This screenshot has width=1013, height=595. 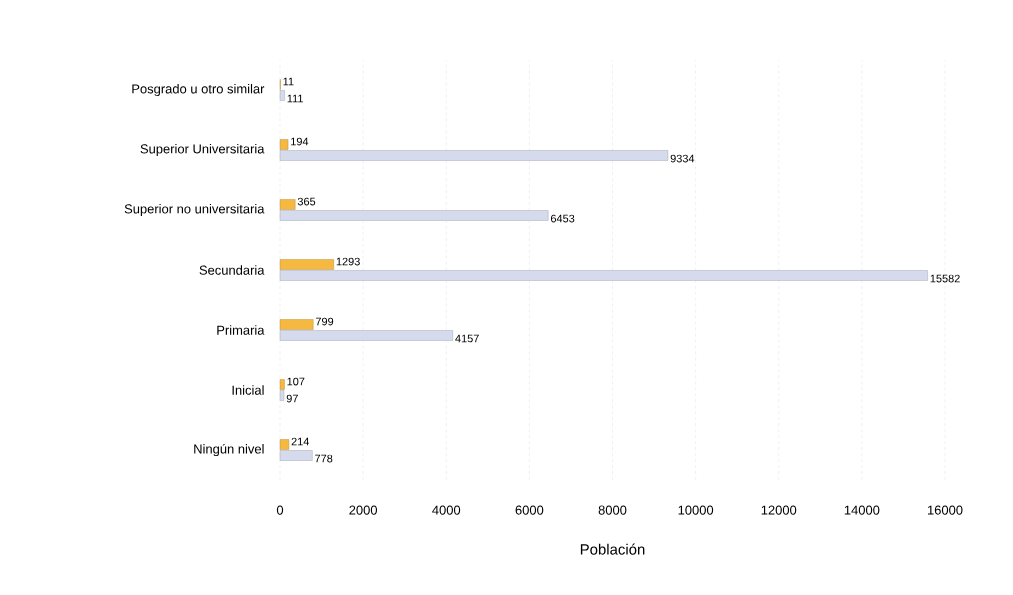 I want to click on x-tick-label: 16000, so click(x=945, y=510).